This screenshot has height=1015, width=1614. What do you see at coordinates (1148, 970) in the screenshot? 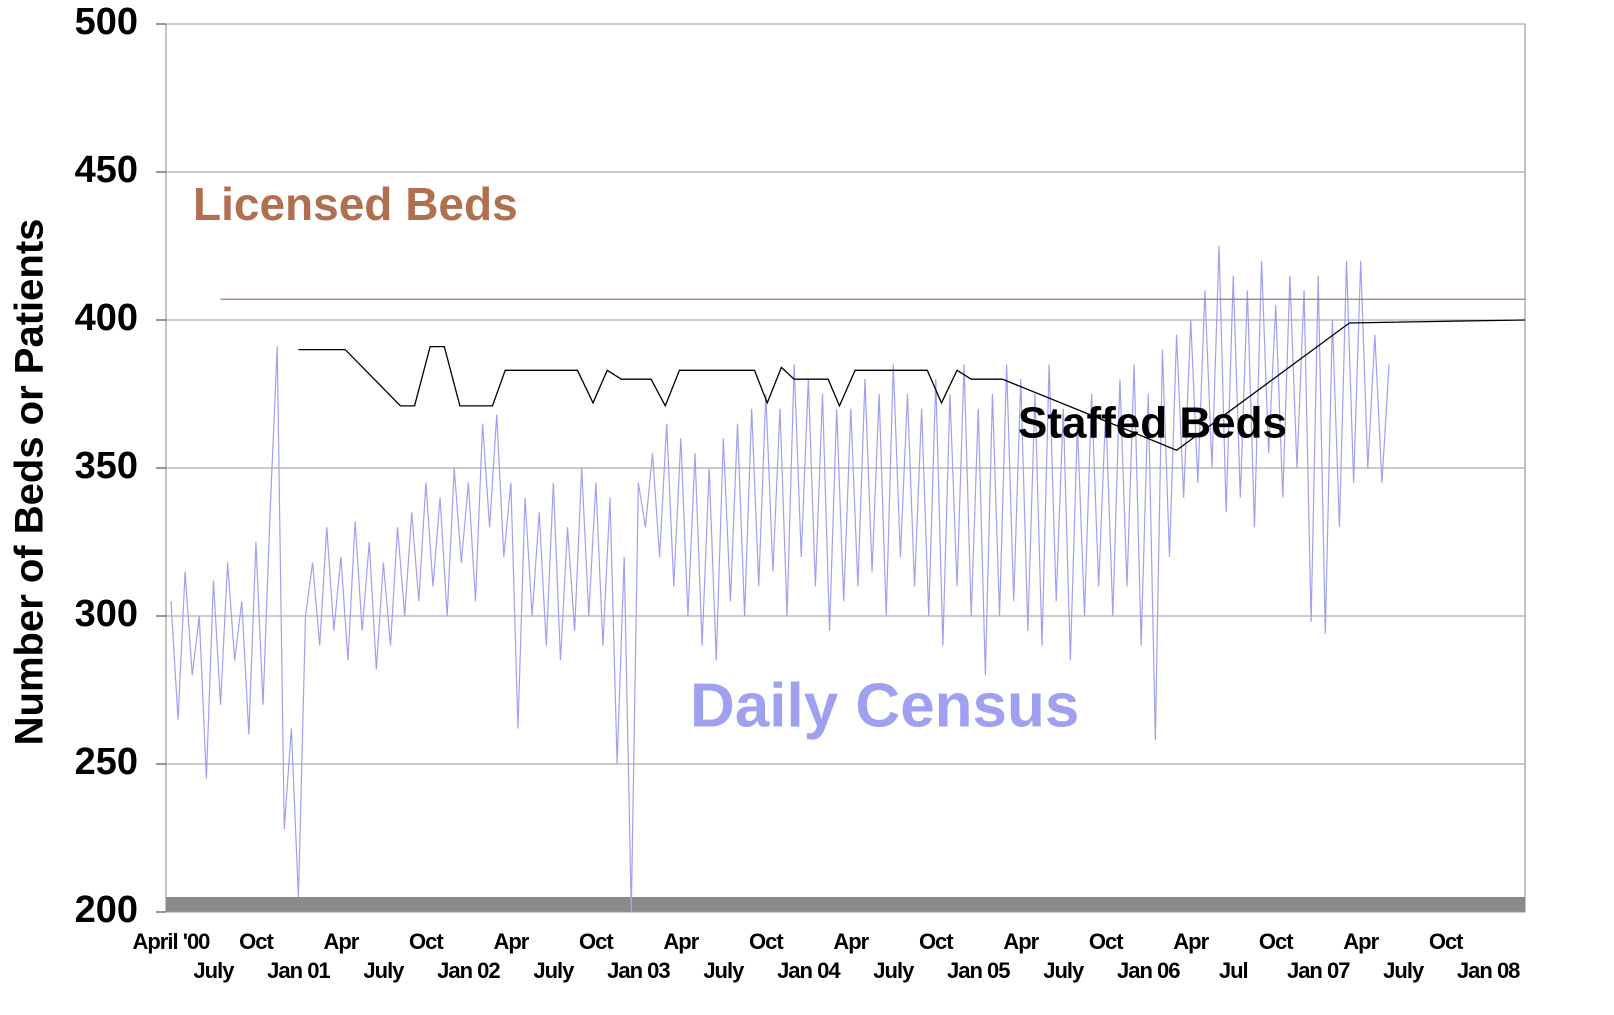
I see `x-tick-label: Jan 06` at bounding box center [1148, 970].